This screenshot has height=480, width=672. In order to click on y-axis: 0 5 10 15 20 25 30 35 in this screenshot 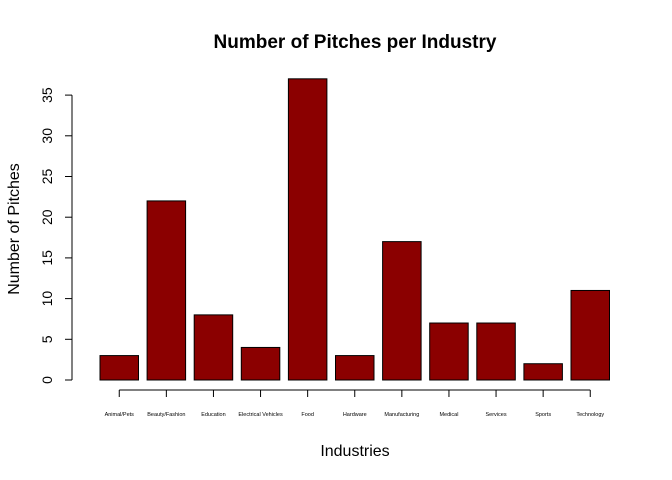, I will do `click(56, 235)`.